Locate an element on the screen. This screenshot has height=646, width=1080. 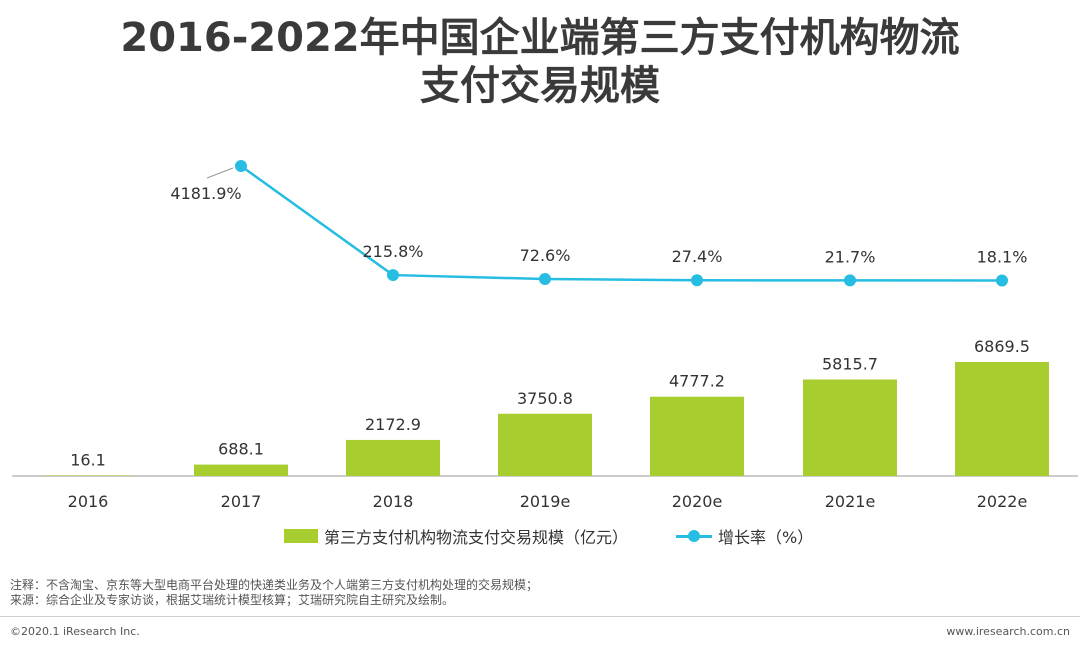
growth-point-2019e is located at coordinates (545, 279).